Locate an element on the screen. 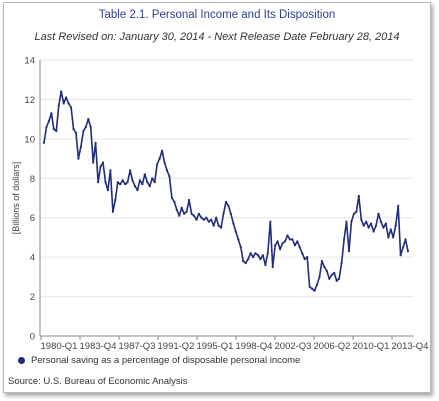 Image resolution: width=439 pixels, height=401 pixels. y-tick-label: 4 is located at coordinates (32, 258).